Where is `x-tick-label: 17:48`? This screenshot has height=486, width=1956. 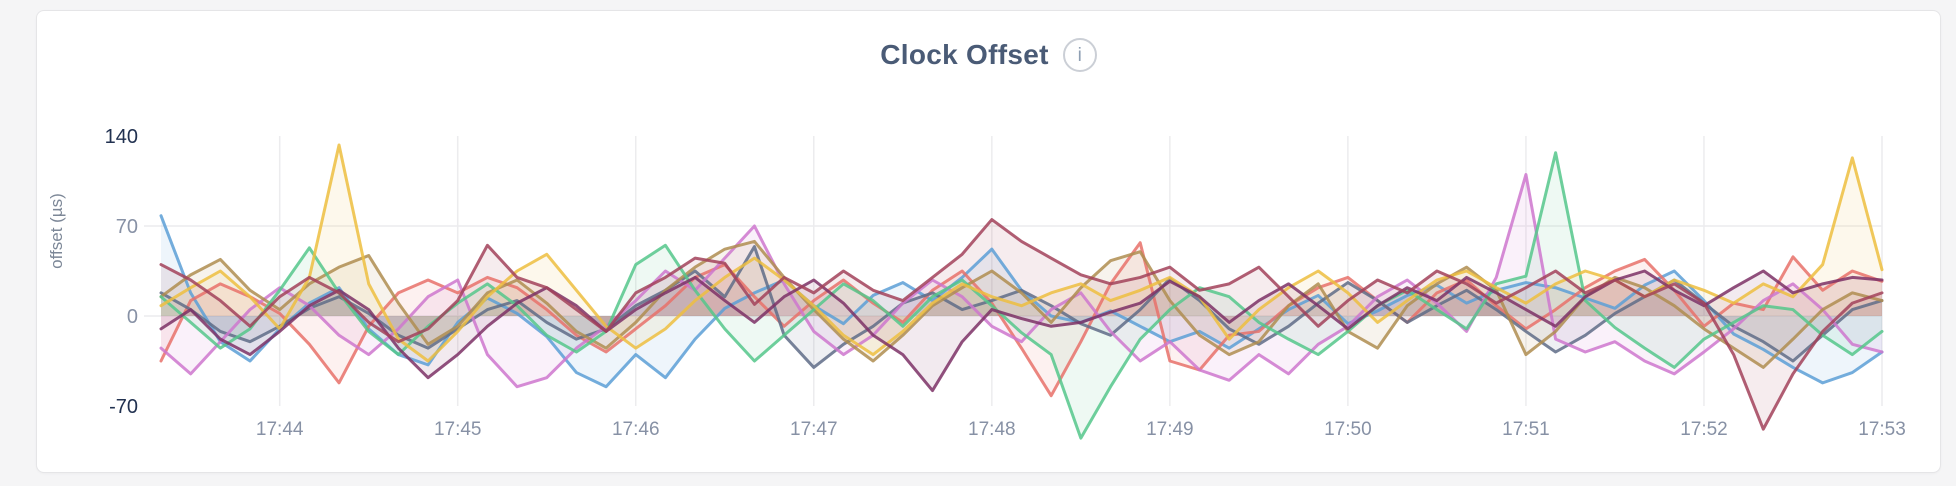 x-tick-label: 17:48 is located at coordinates (992, 429).